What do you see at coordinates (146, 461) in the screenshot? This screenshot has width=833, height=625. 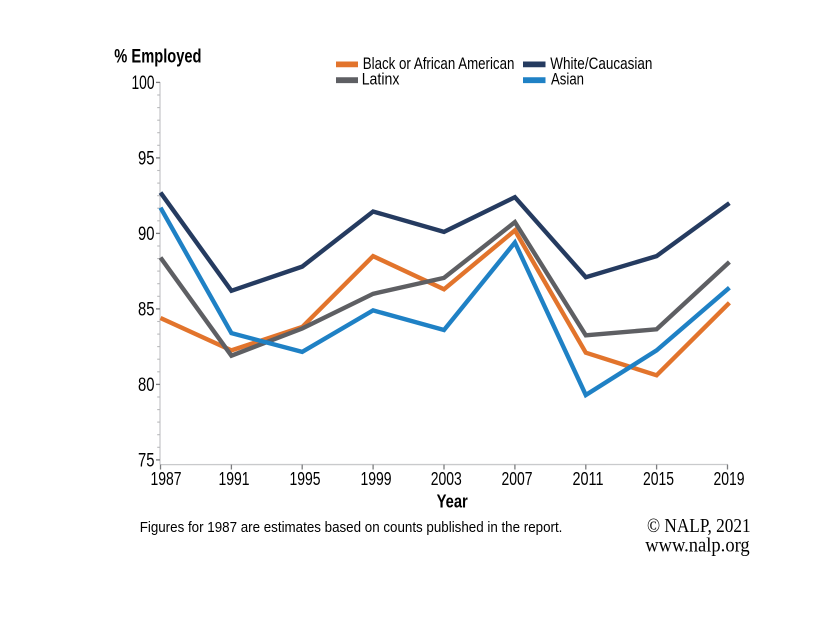 I see `svg-text: 75` at bounding box center [146, 461].